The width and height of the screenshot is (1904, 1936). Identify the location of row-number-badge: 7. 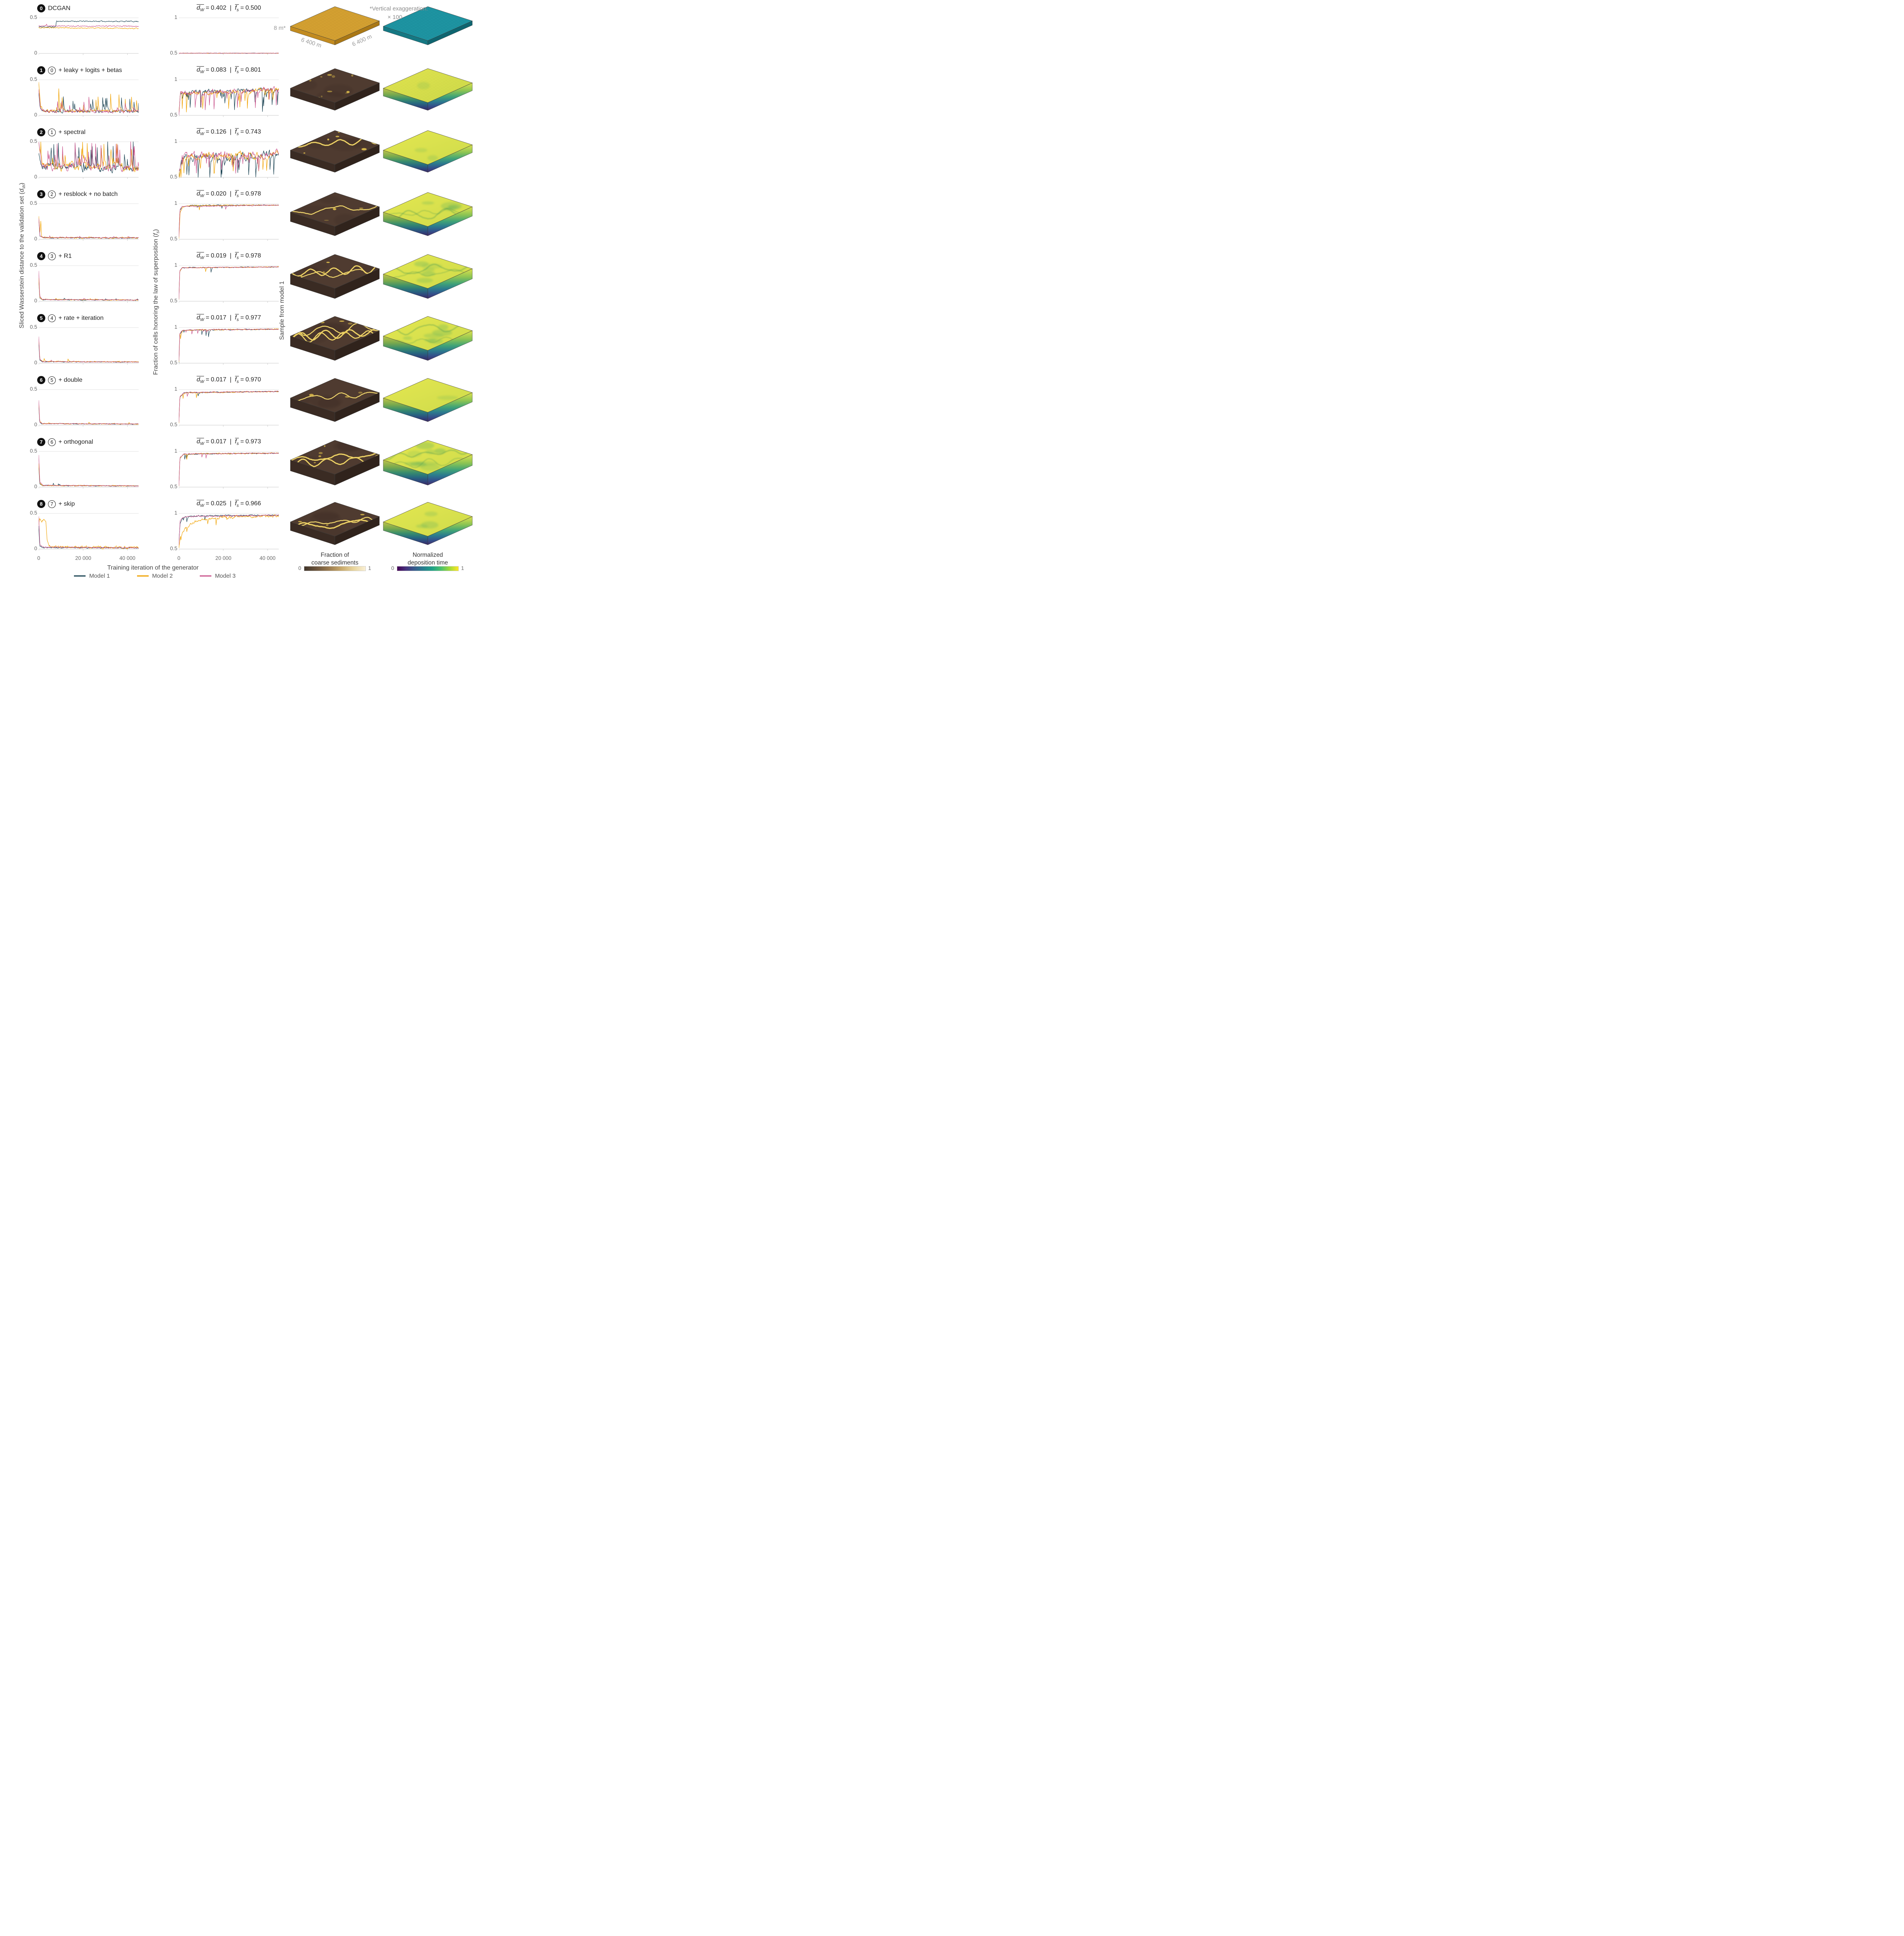
(41, 442).